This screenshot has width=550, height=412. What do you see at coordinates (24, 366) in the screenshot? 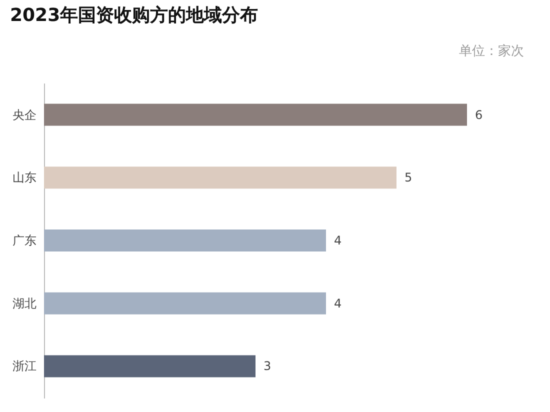
I see `y-tick-label: 浙江` at bounding box center [24, 366].